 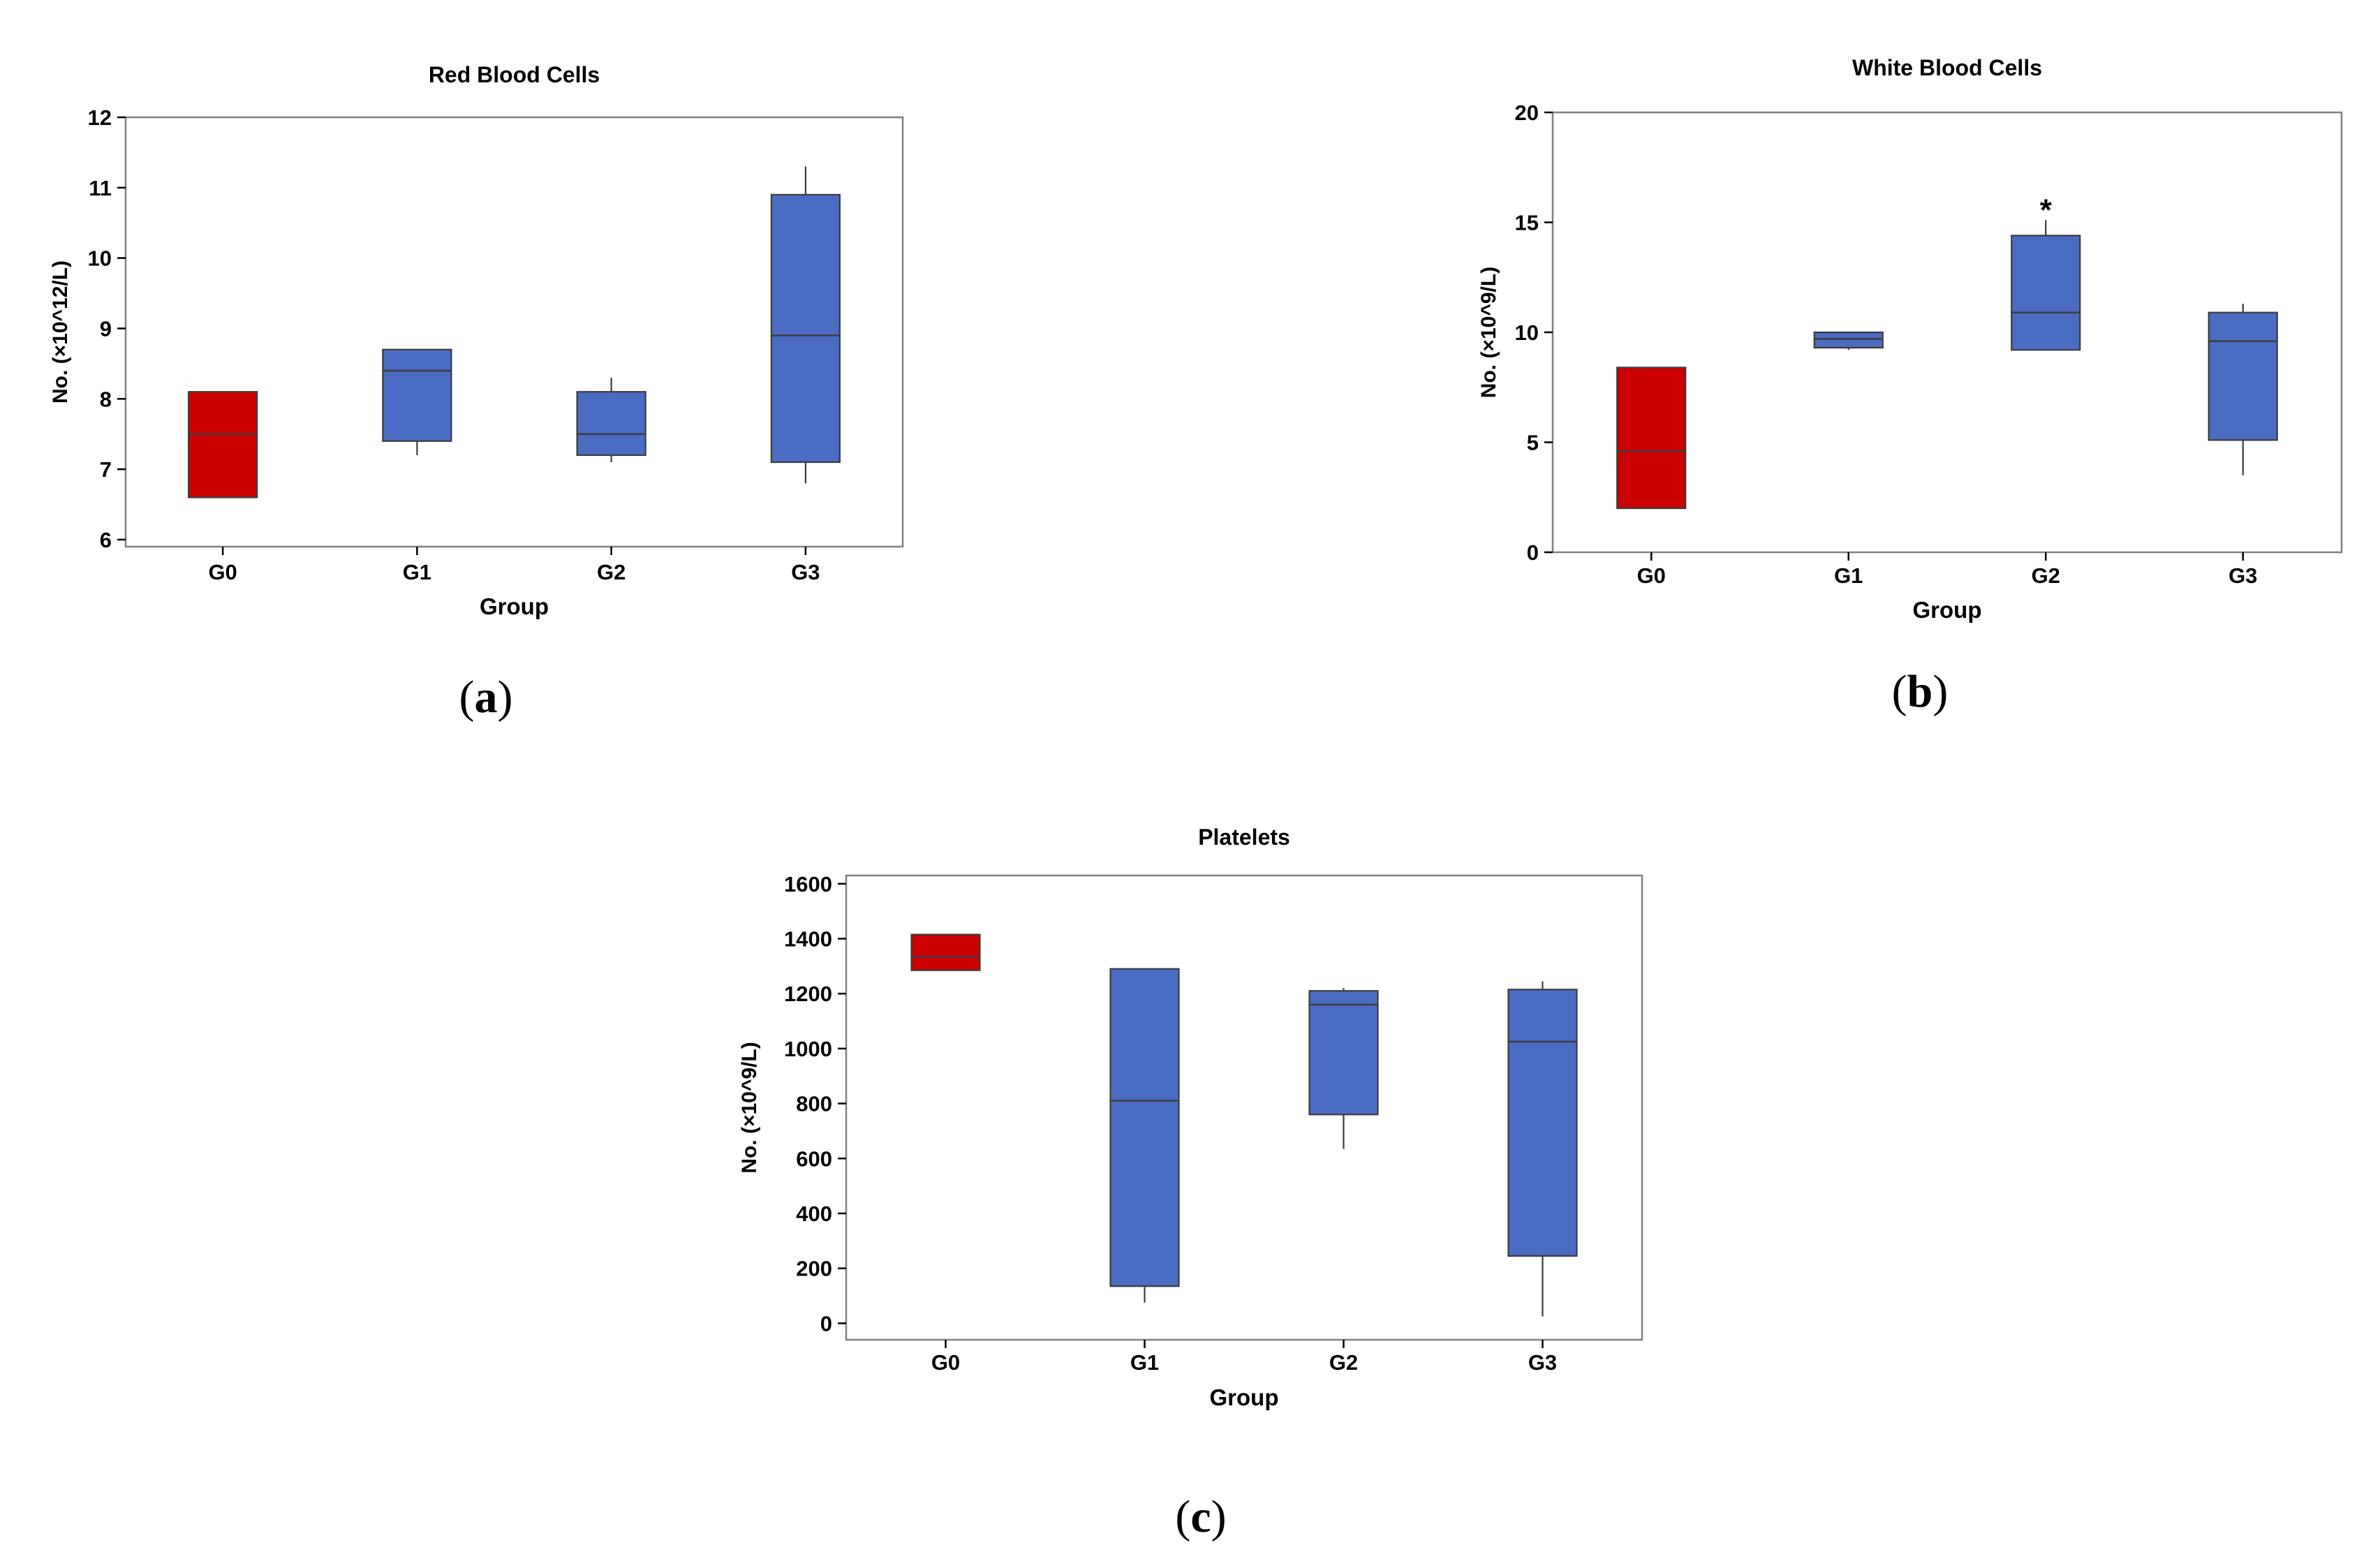 I want to click on panel-letter: c, so click(x=1200, y=1516).